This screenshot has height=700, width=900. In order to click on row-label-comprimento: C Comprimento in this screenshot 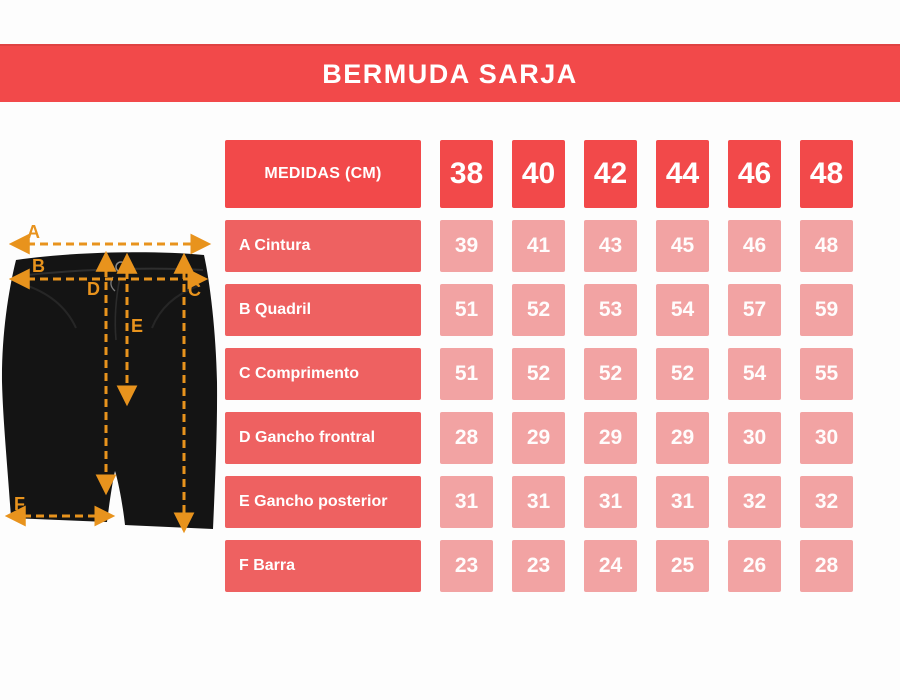, I will do `click(323, 374)`.